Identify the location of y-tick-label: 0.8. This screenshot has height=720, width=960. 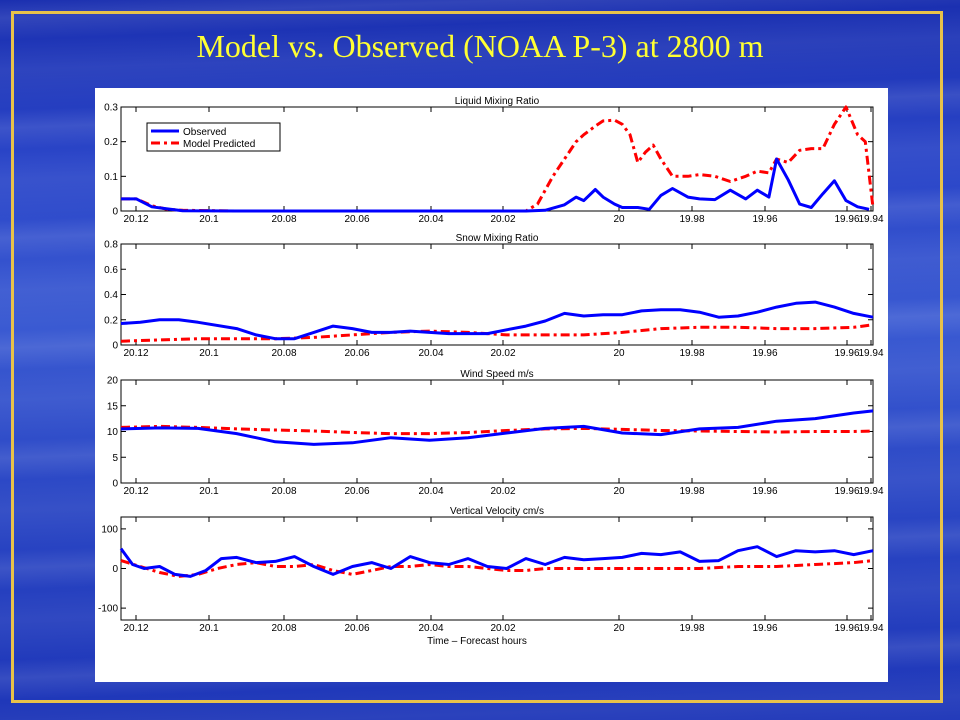
(111, 245).